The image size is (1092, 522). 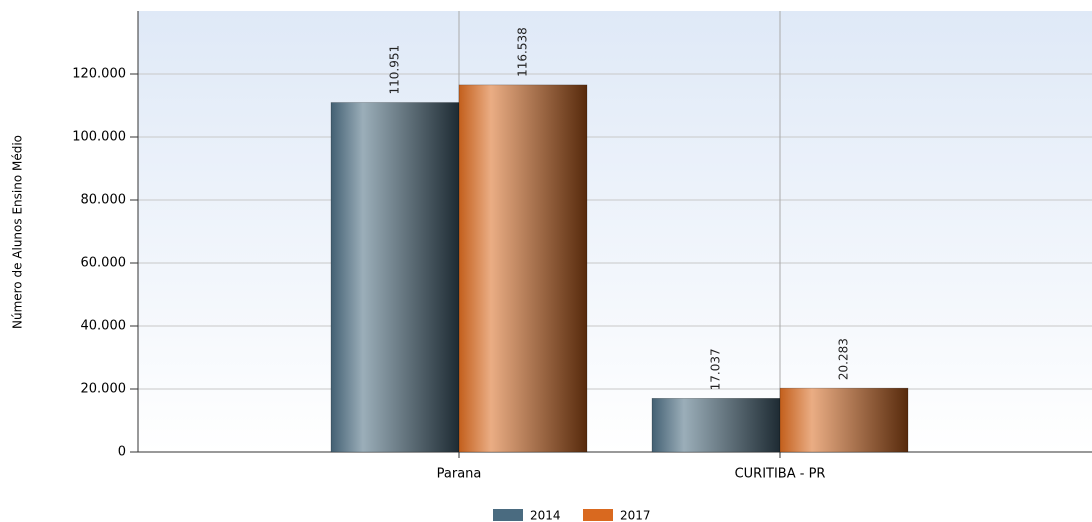 I want to click on value-label: 20.283, so click(x=844, y=359).